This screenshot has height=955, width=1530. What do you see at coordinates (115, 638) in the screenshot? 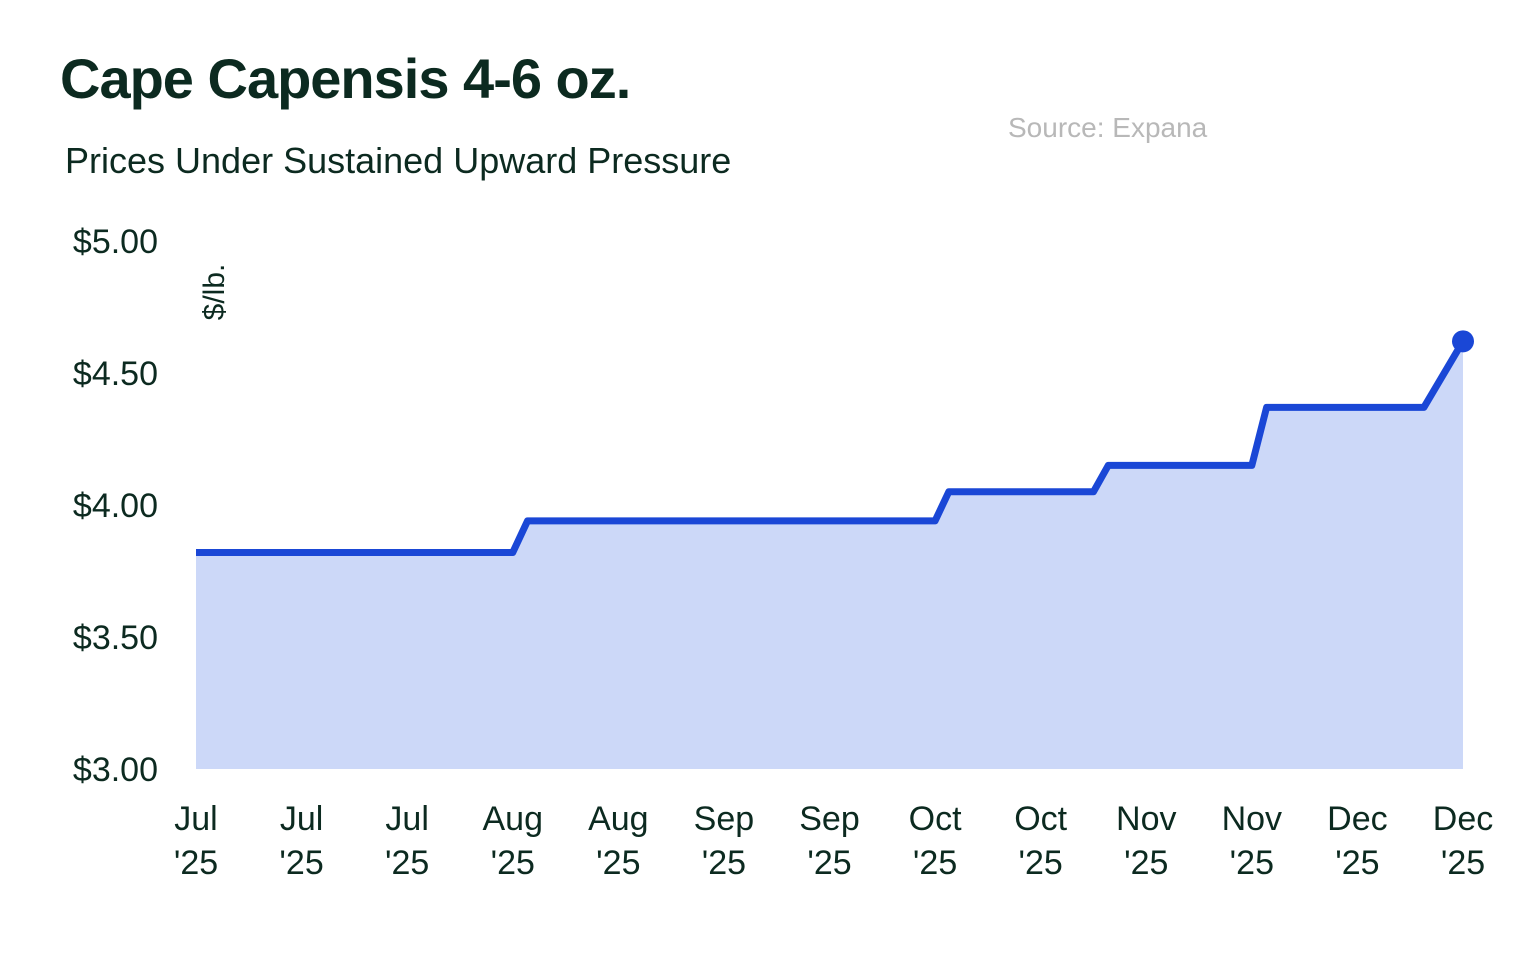
I see `y-tick-label: $3.50` at bounding box center [115, 638].